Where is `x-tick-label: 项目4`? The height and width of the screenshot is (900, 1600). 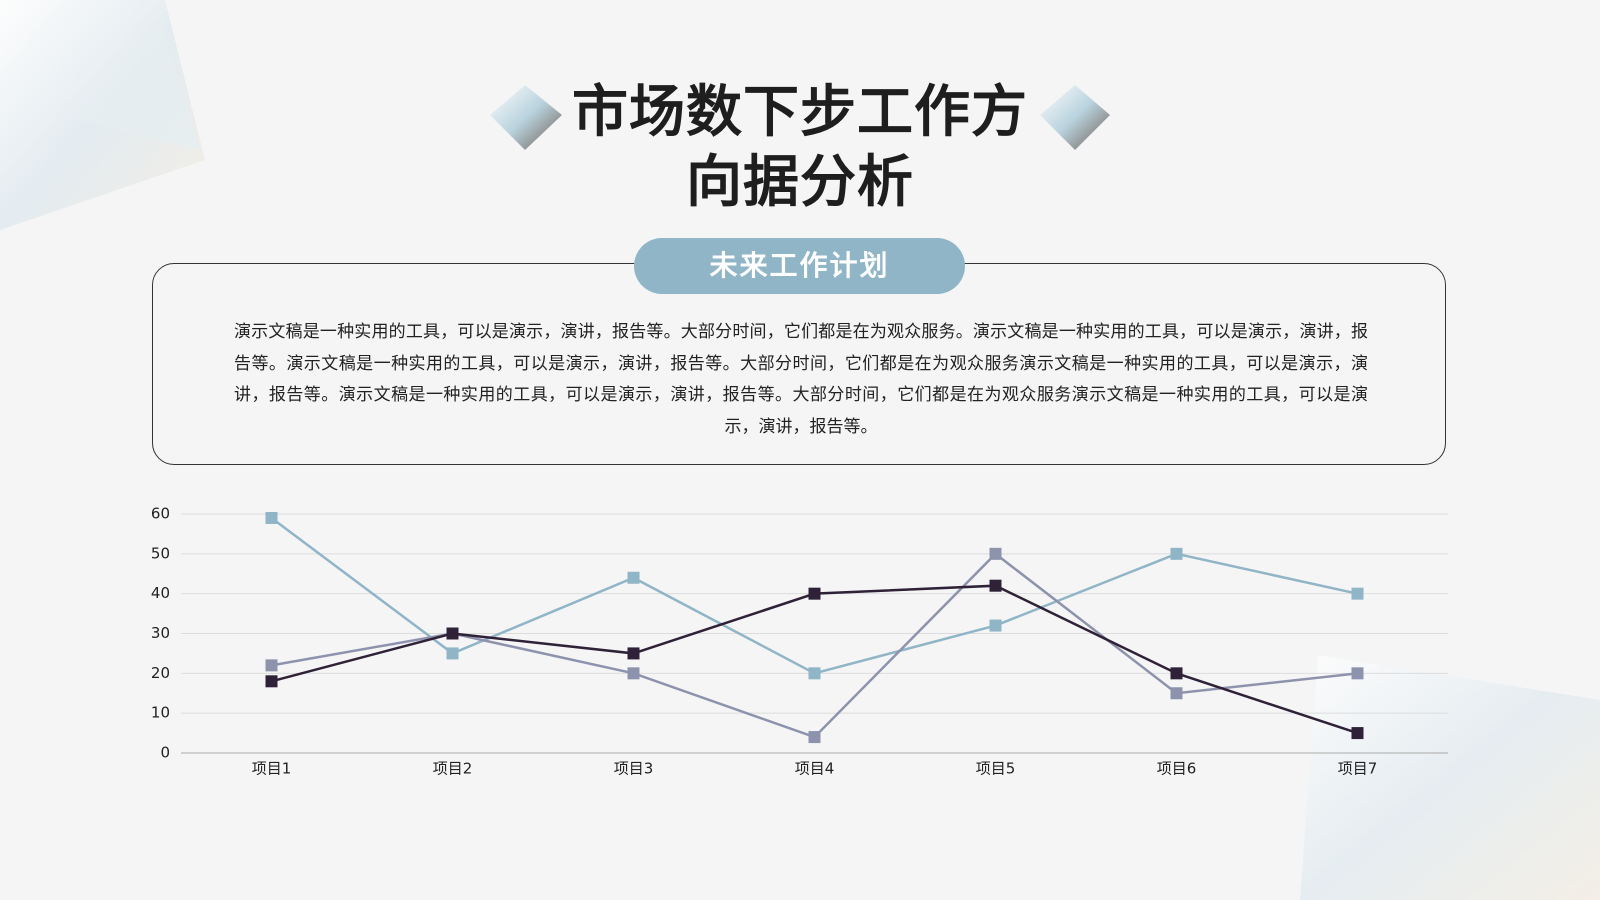
x-tick-label: 项目4 is located at coordinates (815, 769).